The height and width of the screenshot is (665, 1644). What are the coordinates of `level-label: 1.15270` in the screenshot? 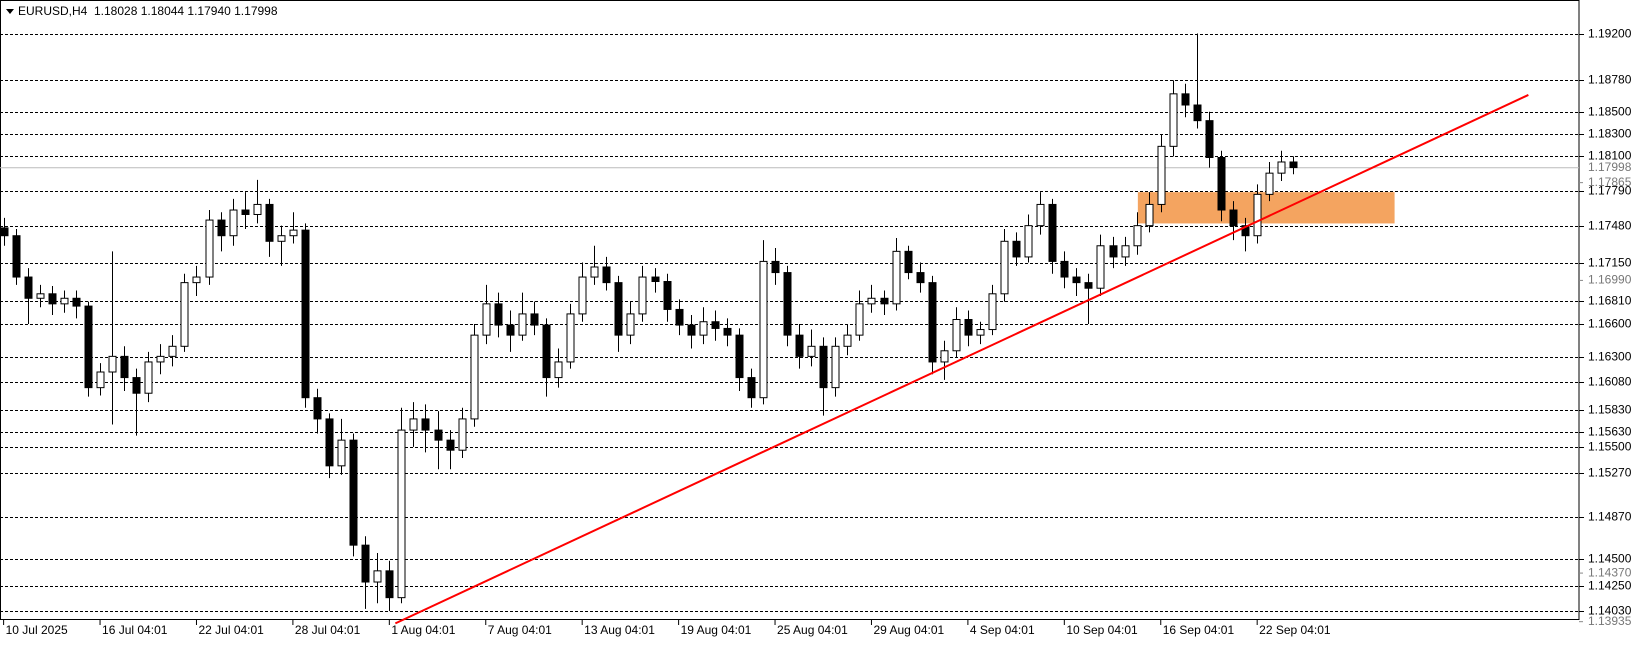 It's located at (1610, 473).